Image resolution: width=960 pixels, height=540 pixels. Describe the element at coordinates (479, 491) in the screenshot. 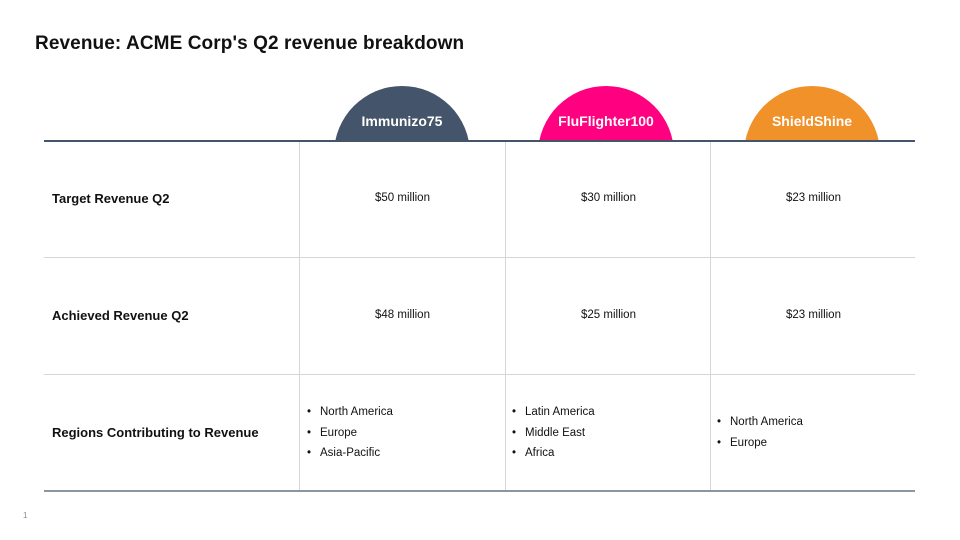

I see `table-bottom-rule` at that location.